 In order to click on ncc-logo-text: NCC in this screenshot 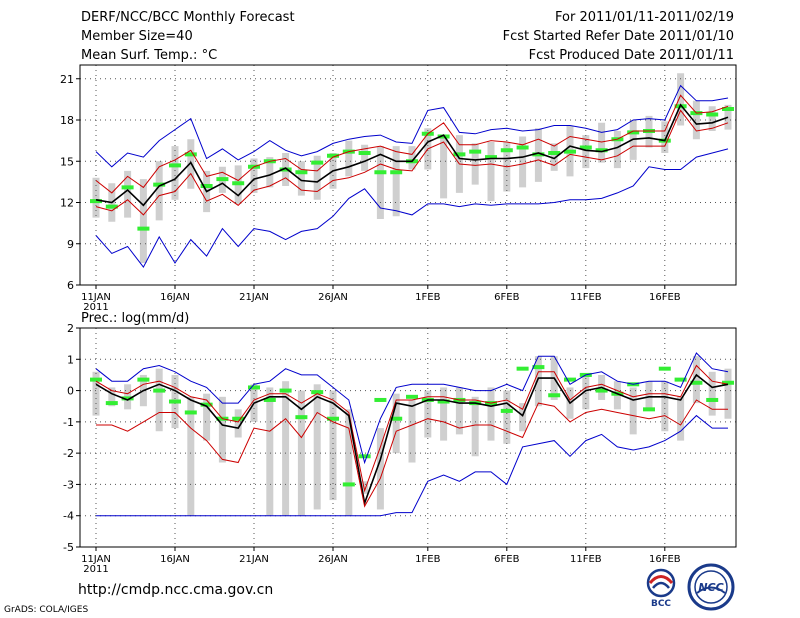, I will do `click(710, 587)`.